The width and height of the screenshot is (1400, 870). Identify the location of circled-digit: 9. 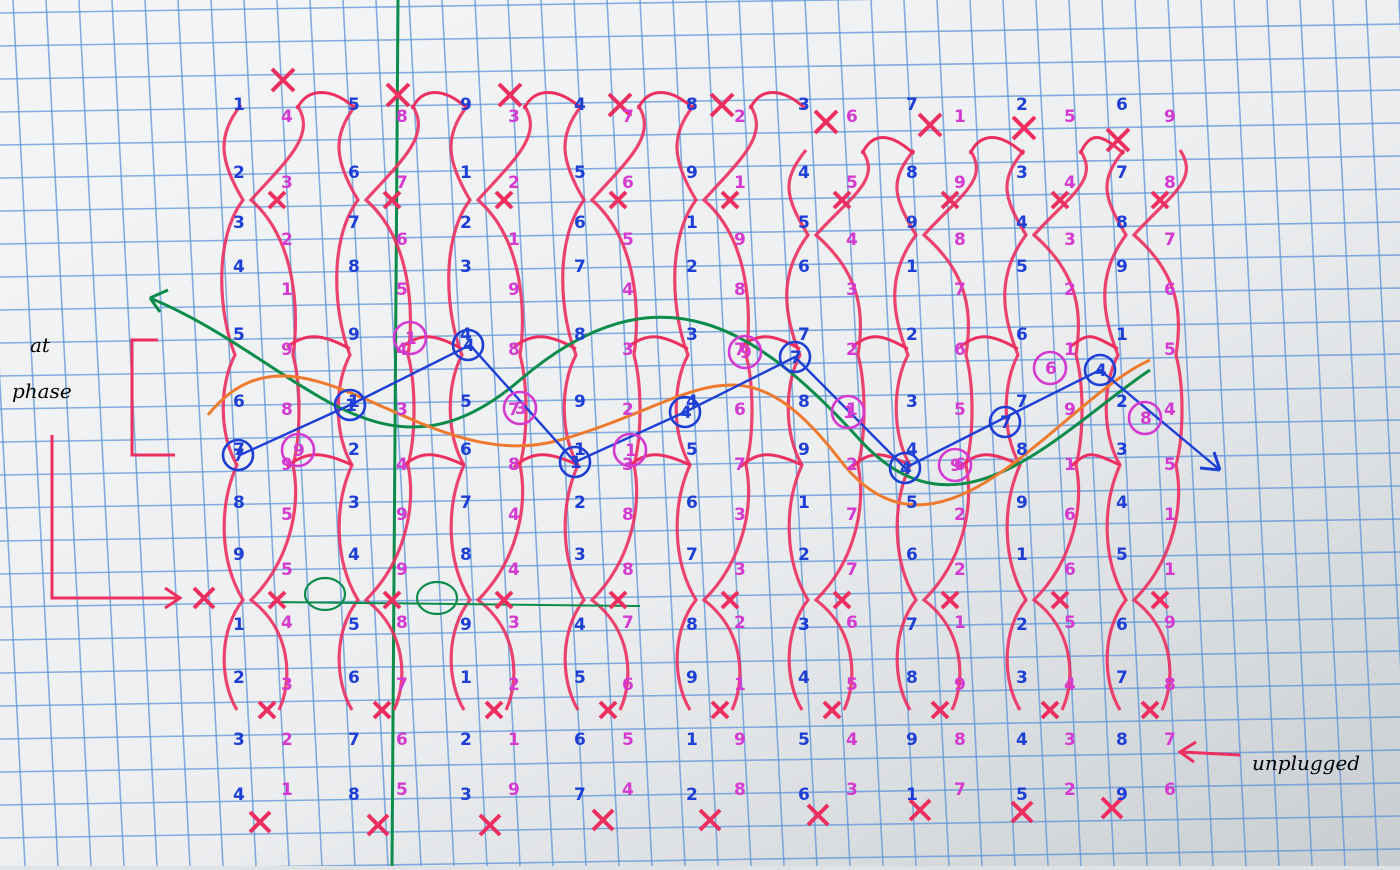
(746, 353).